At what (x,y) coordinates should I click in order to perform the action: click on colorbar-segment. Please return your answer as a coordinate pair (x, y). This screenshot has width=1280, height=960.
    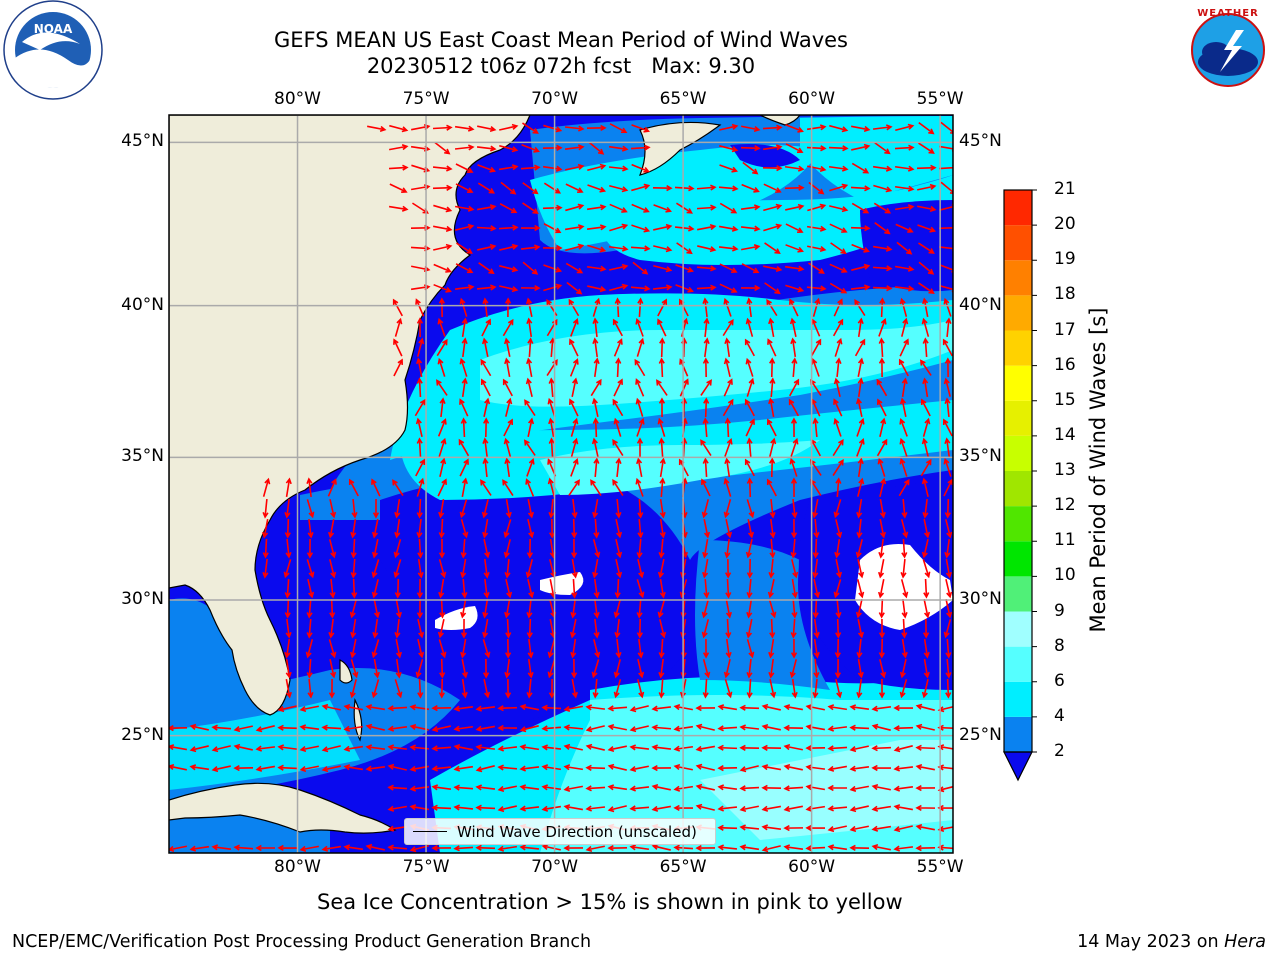
    Looking at the image, I should click on (1018, 243).